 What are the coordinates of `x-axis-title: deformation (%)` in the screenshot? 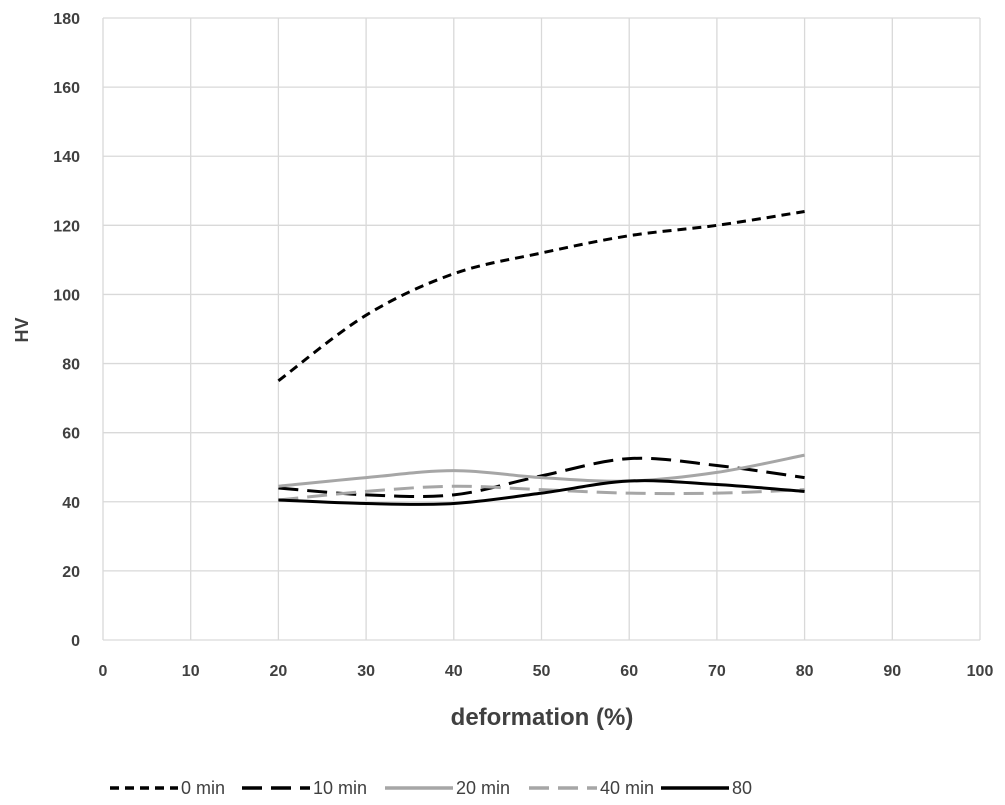 It's located at (542, 717).